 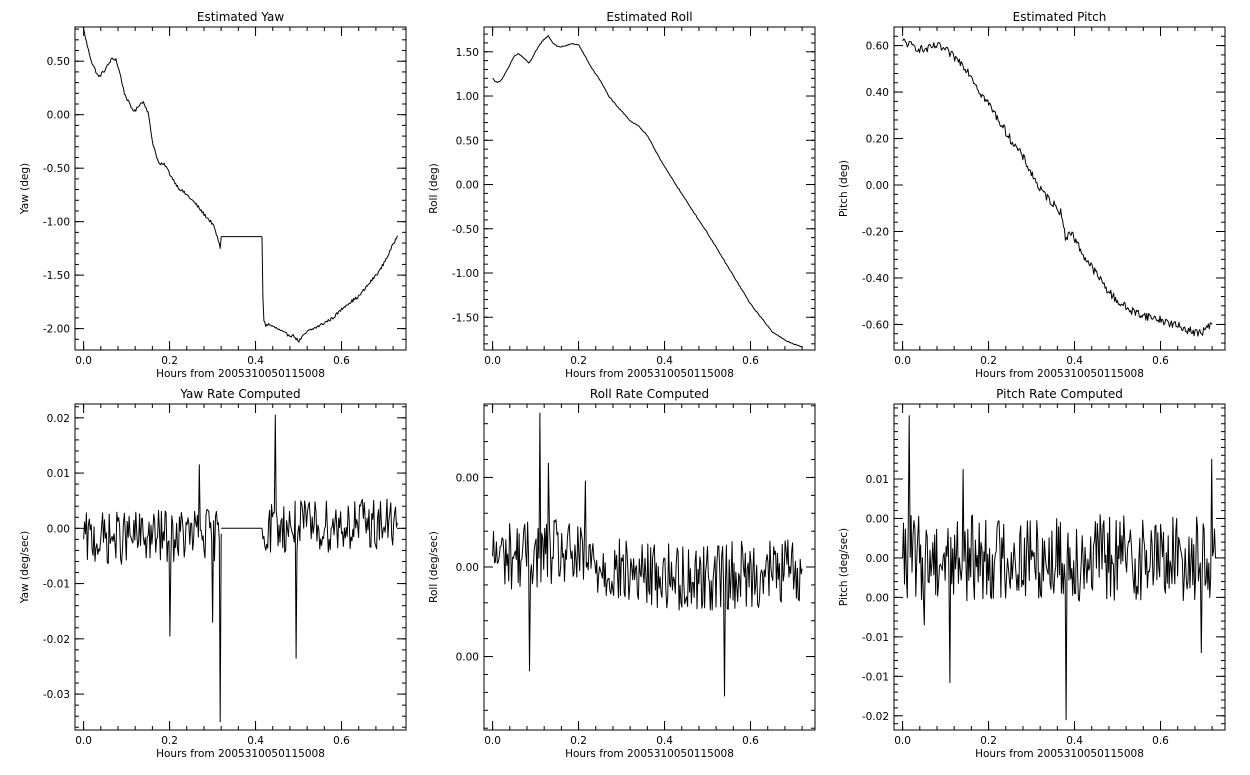 I want to click on y-axis-label: Roll (deg), so click(x=434, y=188).